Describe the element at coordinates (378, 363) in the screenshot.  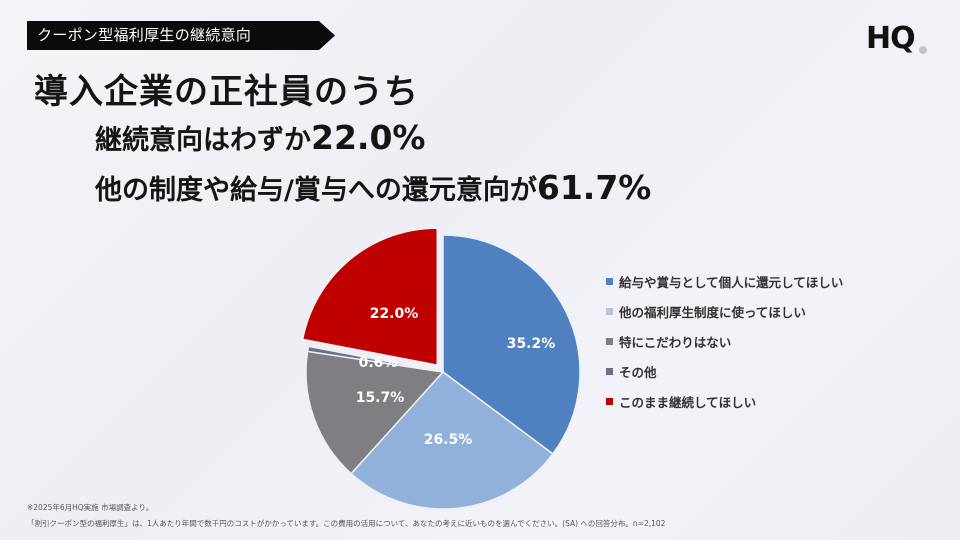
I see `pie-data-label: 0.6%` at that location.